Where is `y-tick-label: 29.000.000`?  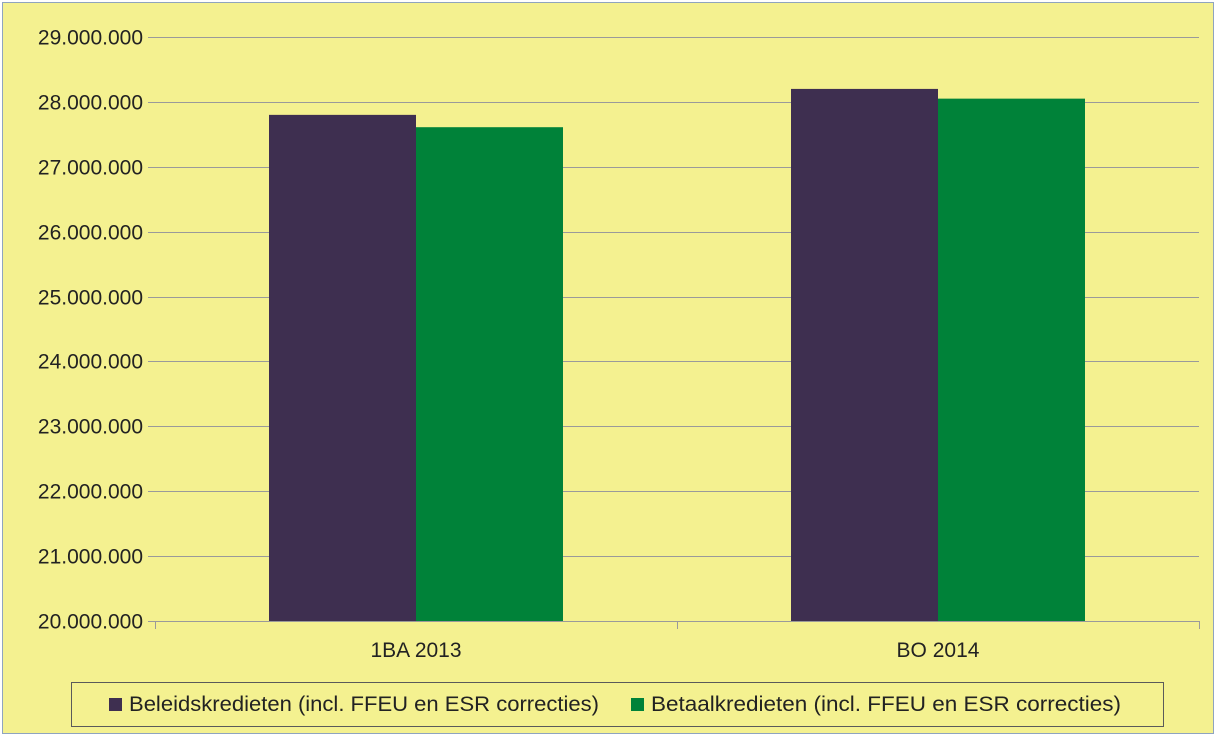 y-tick-label: 29.000.000 is located at coordinates (90, 38).